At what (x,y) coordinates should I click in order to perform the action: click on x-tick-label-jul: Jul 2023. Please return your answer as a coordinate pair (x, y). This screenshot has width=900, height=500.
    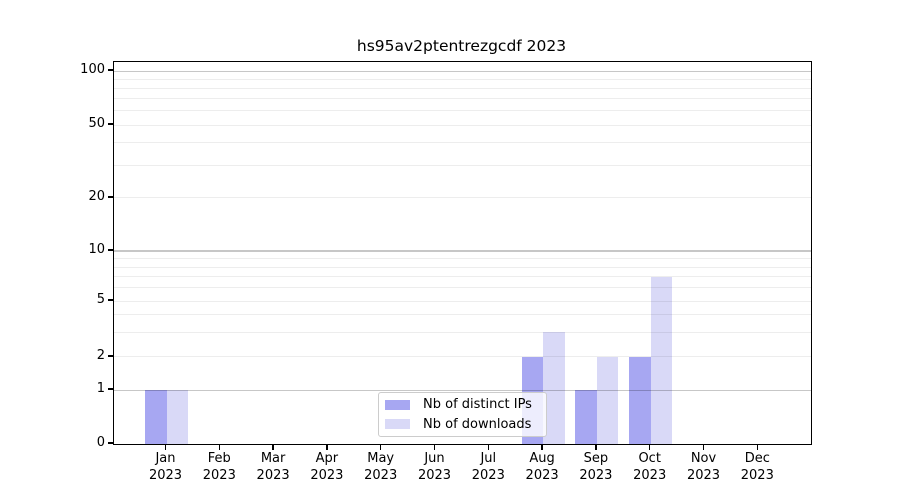
    Looking at the image, I should click on (488, 467).